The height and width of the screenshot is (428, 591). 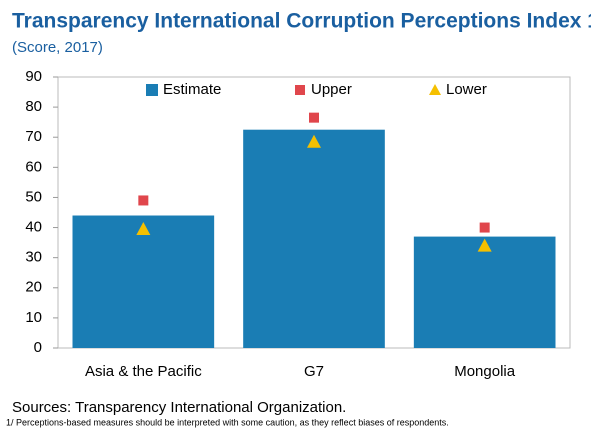 I want to click on y-tick-label: 50, so click(x=33, y=196).